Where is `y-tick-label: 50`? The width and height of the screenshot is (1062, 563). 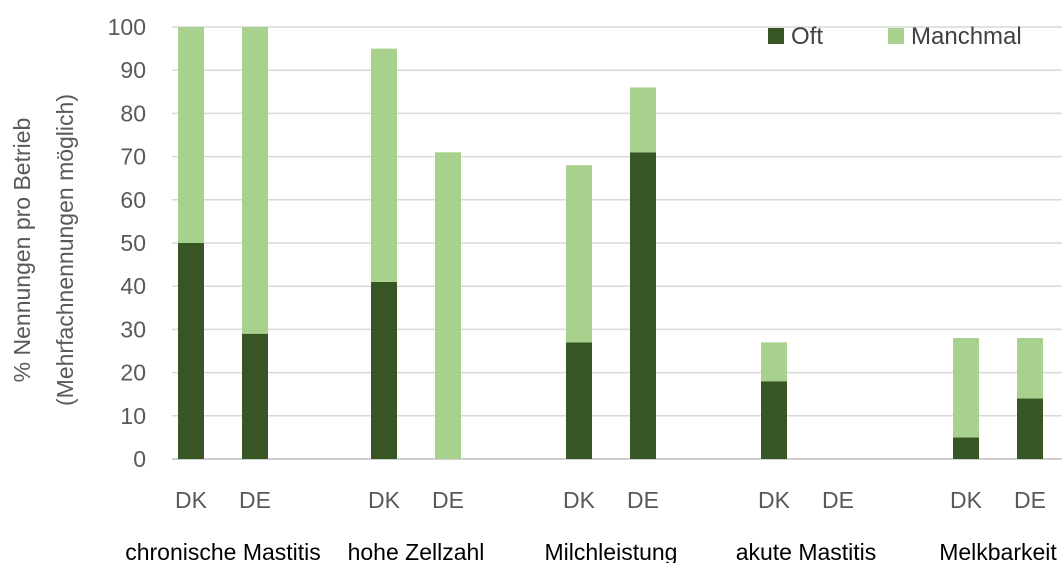
y-tick-label: 50 is located at coordinates (133, 243).